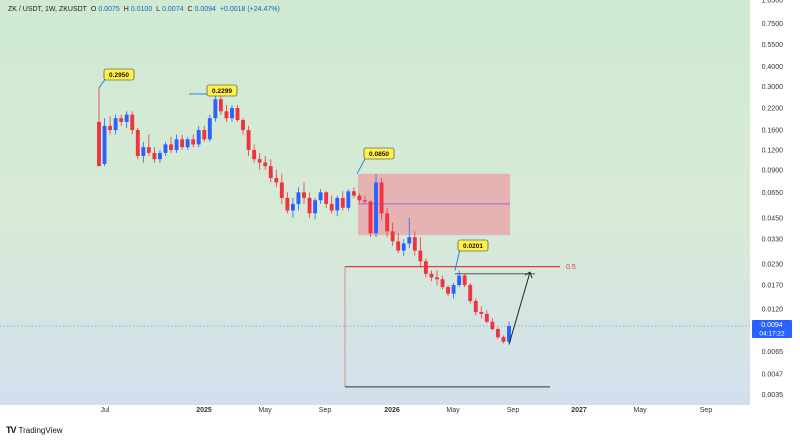 This screenshot has height=440, width=800. What do you see at coordinates (93, 9) in the screenshot?
I see `open-label: O` at bounding box center [93, 9].